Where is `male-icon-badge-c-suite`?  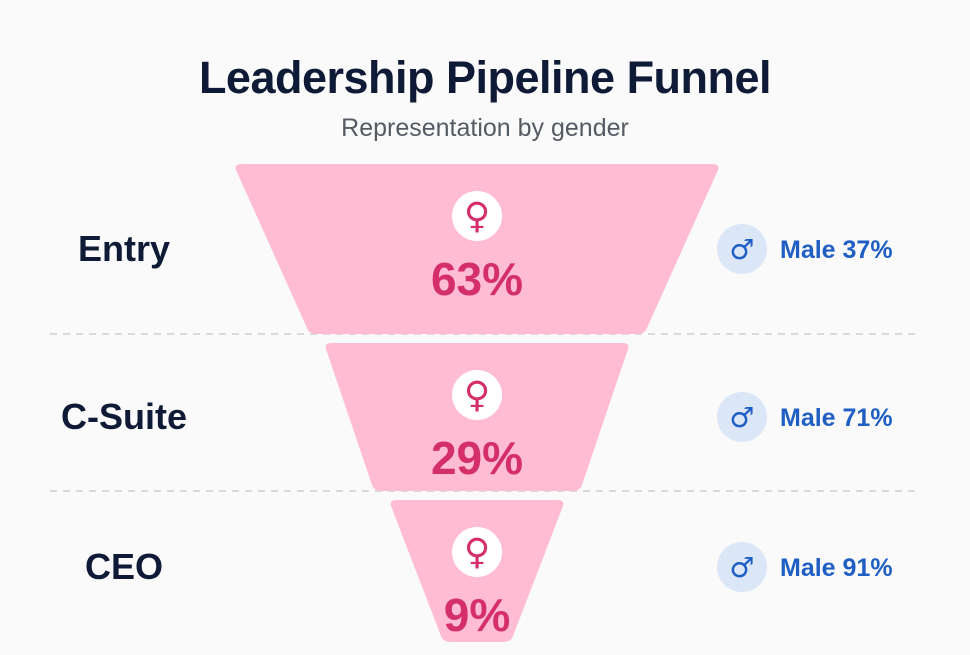 male-icon-badge-c-suite is located at coordinates (742, 417).